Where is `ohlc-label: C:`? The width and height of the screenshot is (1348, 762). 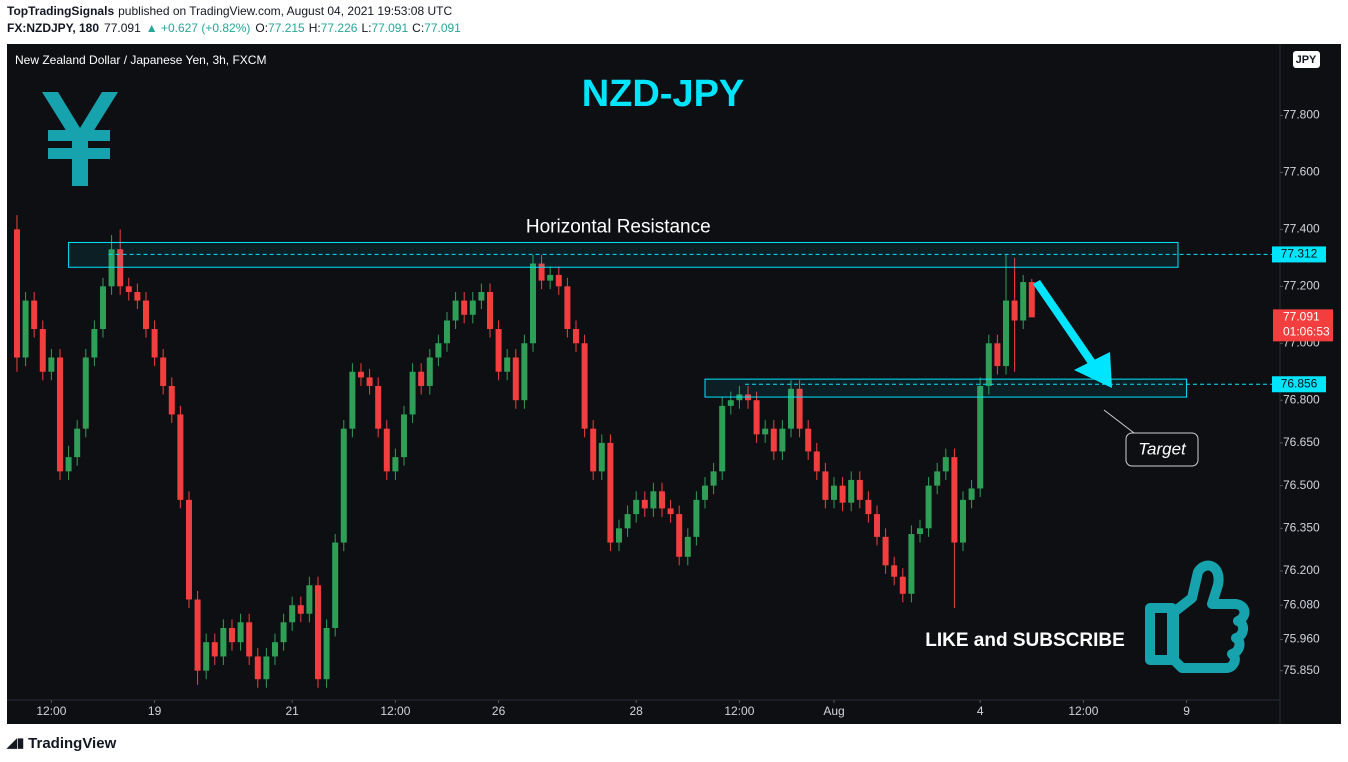
ohlc-label: C: is located at coordinates (418, 28).